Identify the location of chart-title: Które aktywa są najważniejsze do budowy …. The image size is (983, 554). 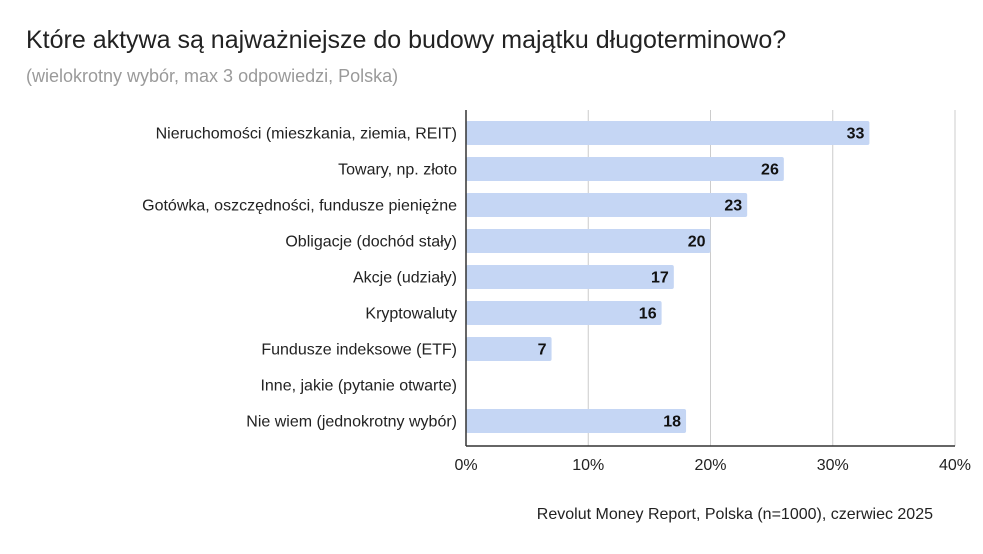
(406, 40).